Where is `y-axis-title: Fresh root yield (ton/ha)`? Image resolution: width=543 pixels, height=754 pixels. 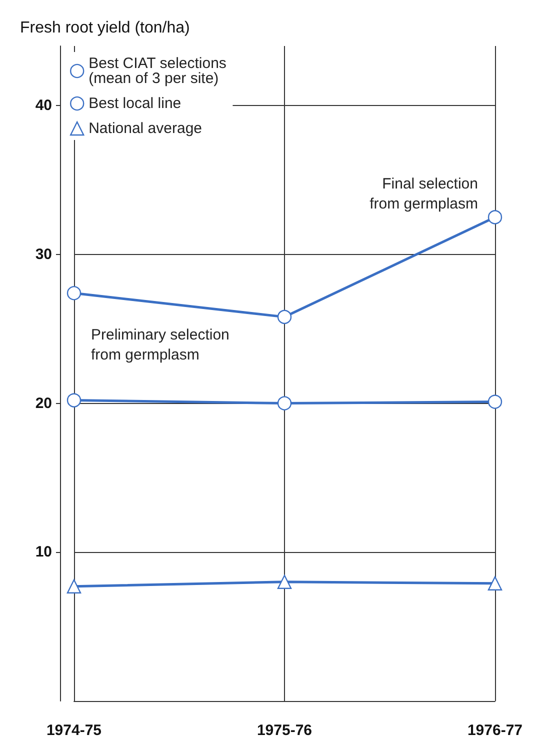 y-axis-title: Fresh root yield (ton/ha) is located at coordinates (105, 28).